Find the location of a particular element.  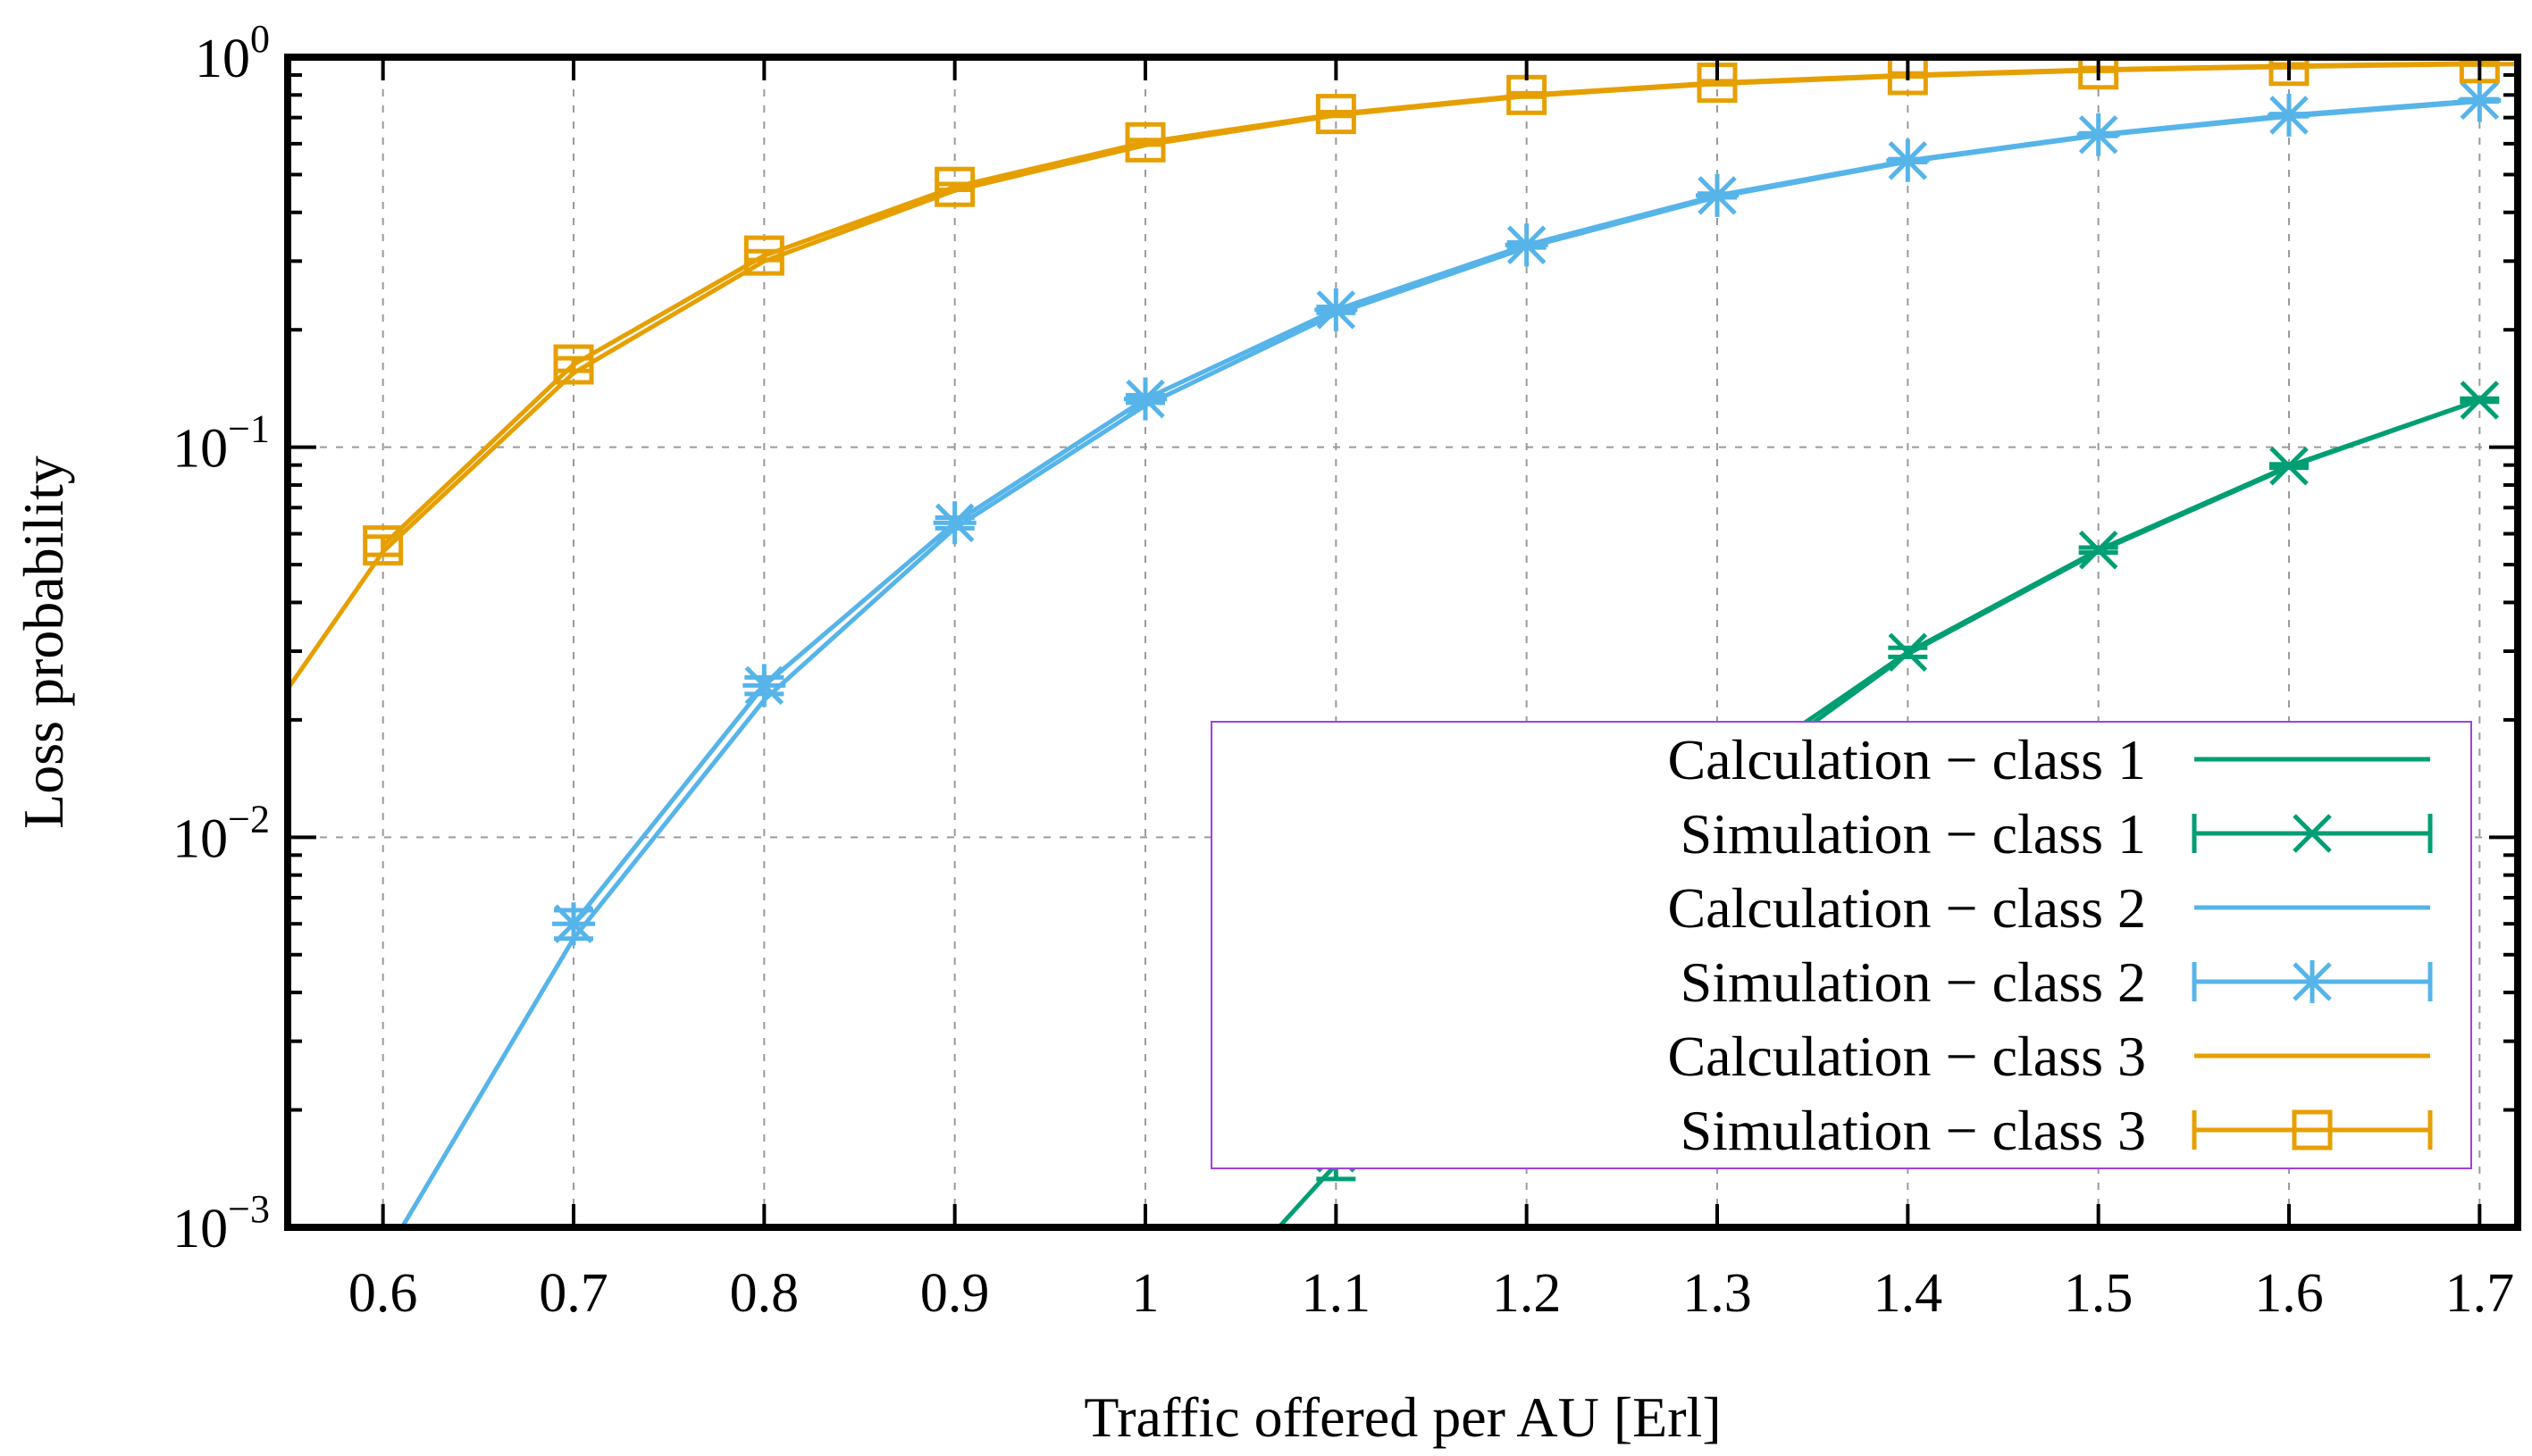

y-tick-label-exponent: −1 is located at coordinates (249, 429).